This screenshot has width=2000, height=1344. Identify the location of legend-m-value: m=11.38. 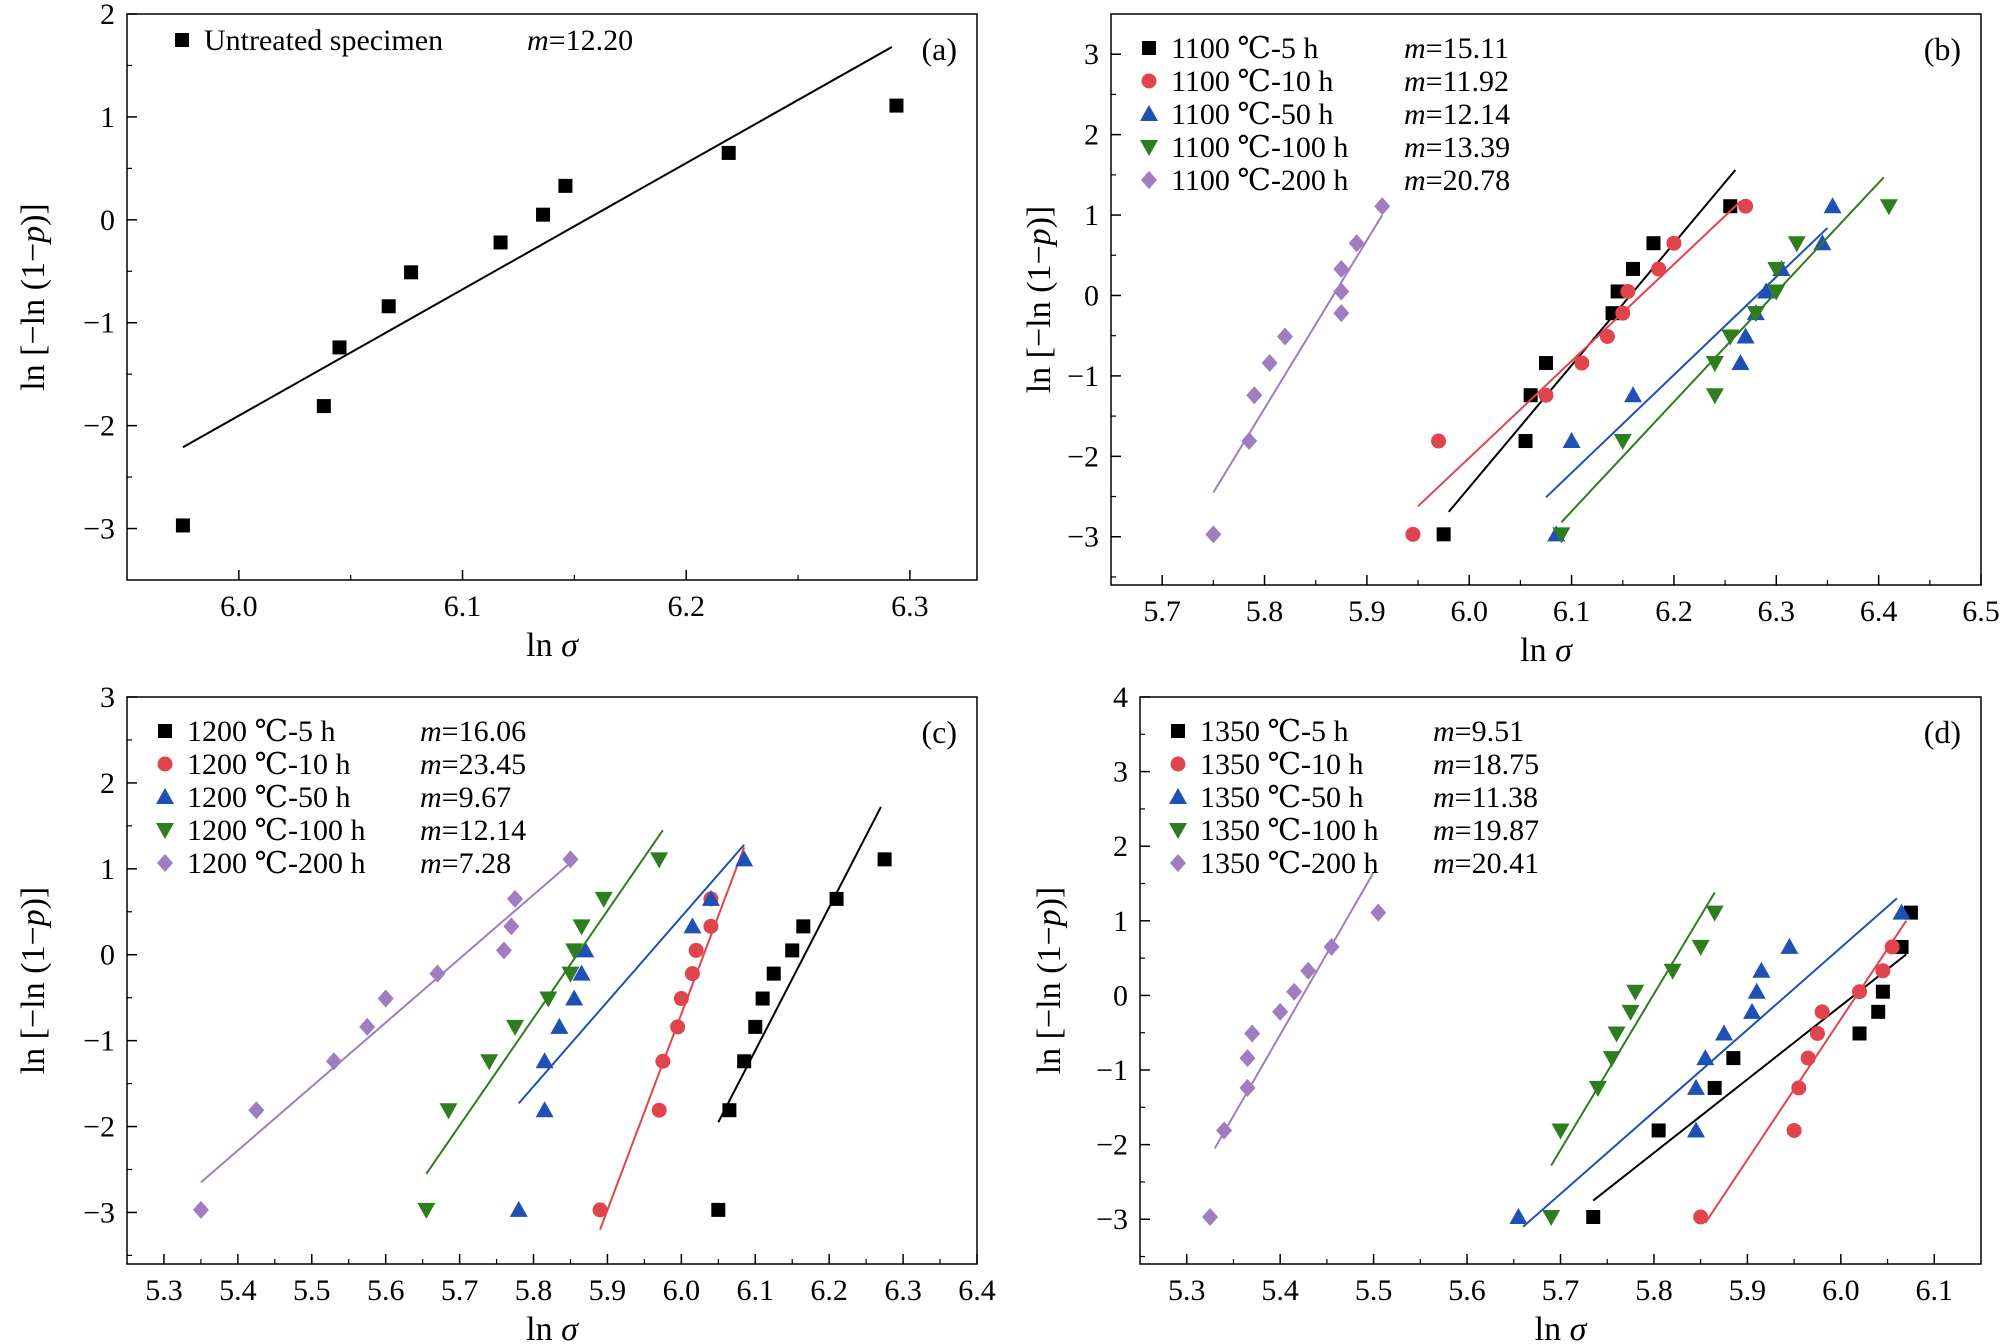
(1485, 797).